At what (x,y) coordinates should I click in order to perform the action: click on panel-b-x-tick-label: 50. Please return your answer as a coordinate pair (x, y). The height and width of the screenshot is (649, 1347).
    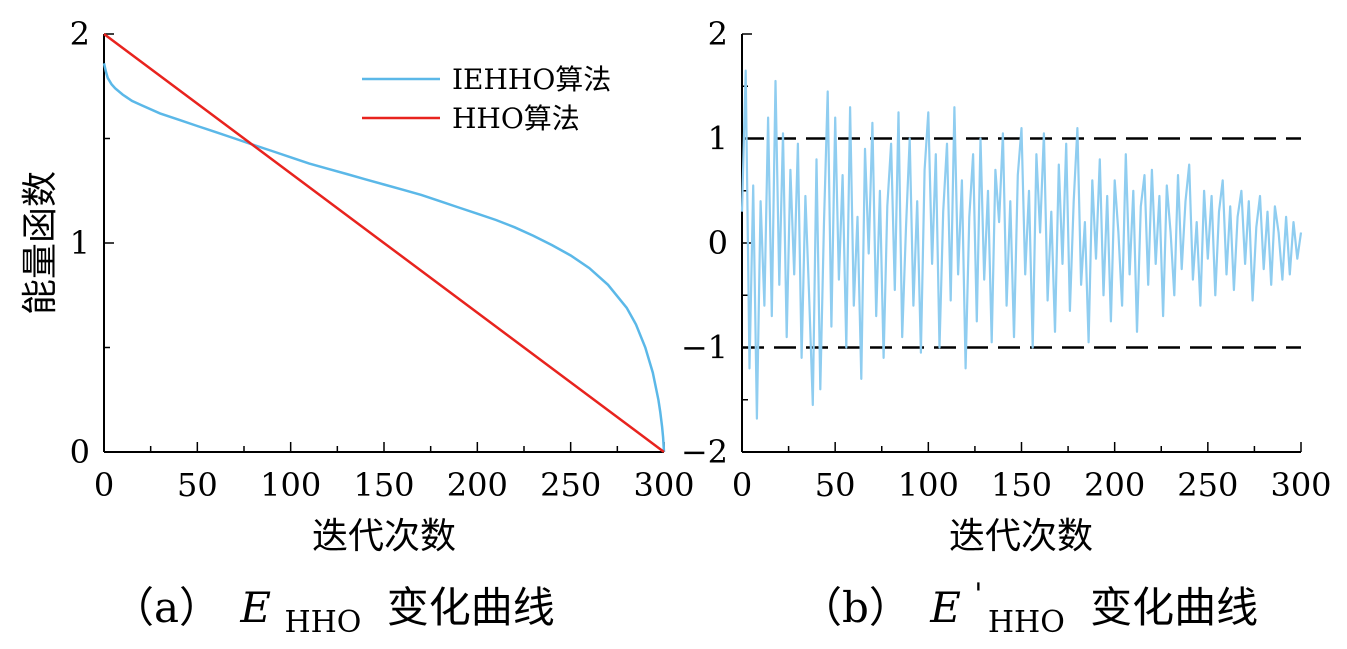
    Looking at the image, I should click on (835, 485).